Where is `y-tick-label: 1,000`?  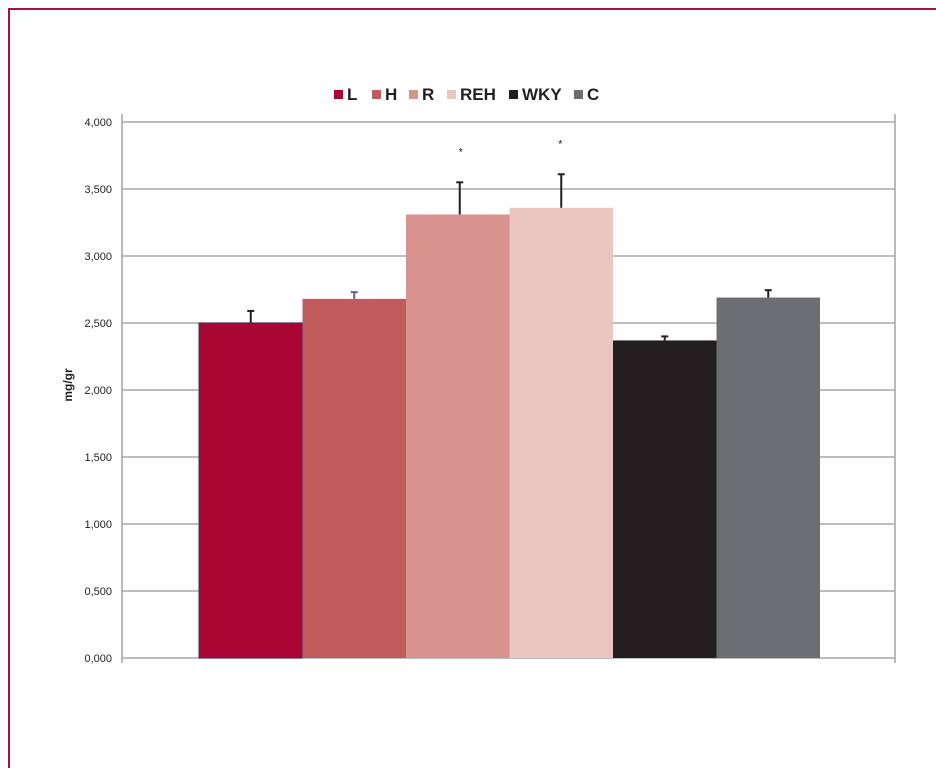 y-tick-label: 1,000 is located at coordinates (98, 525).